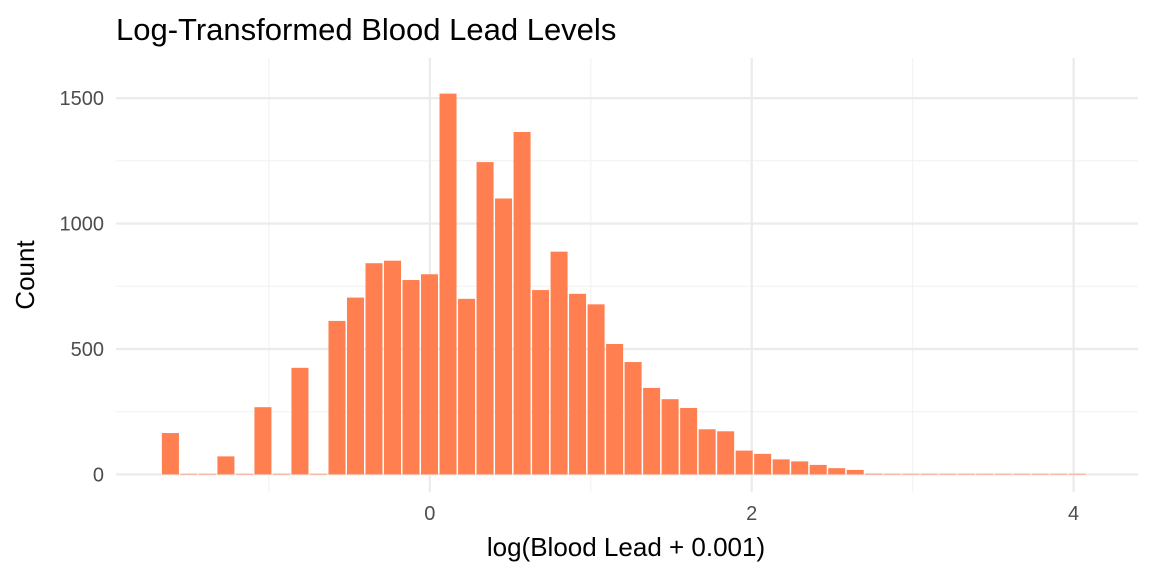  What do you see at coordinates (98, 475) in the screenshot?
I see `y-tick-label: 0` at bounding box center [98, 475].